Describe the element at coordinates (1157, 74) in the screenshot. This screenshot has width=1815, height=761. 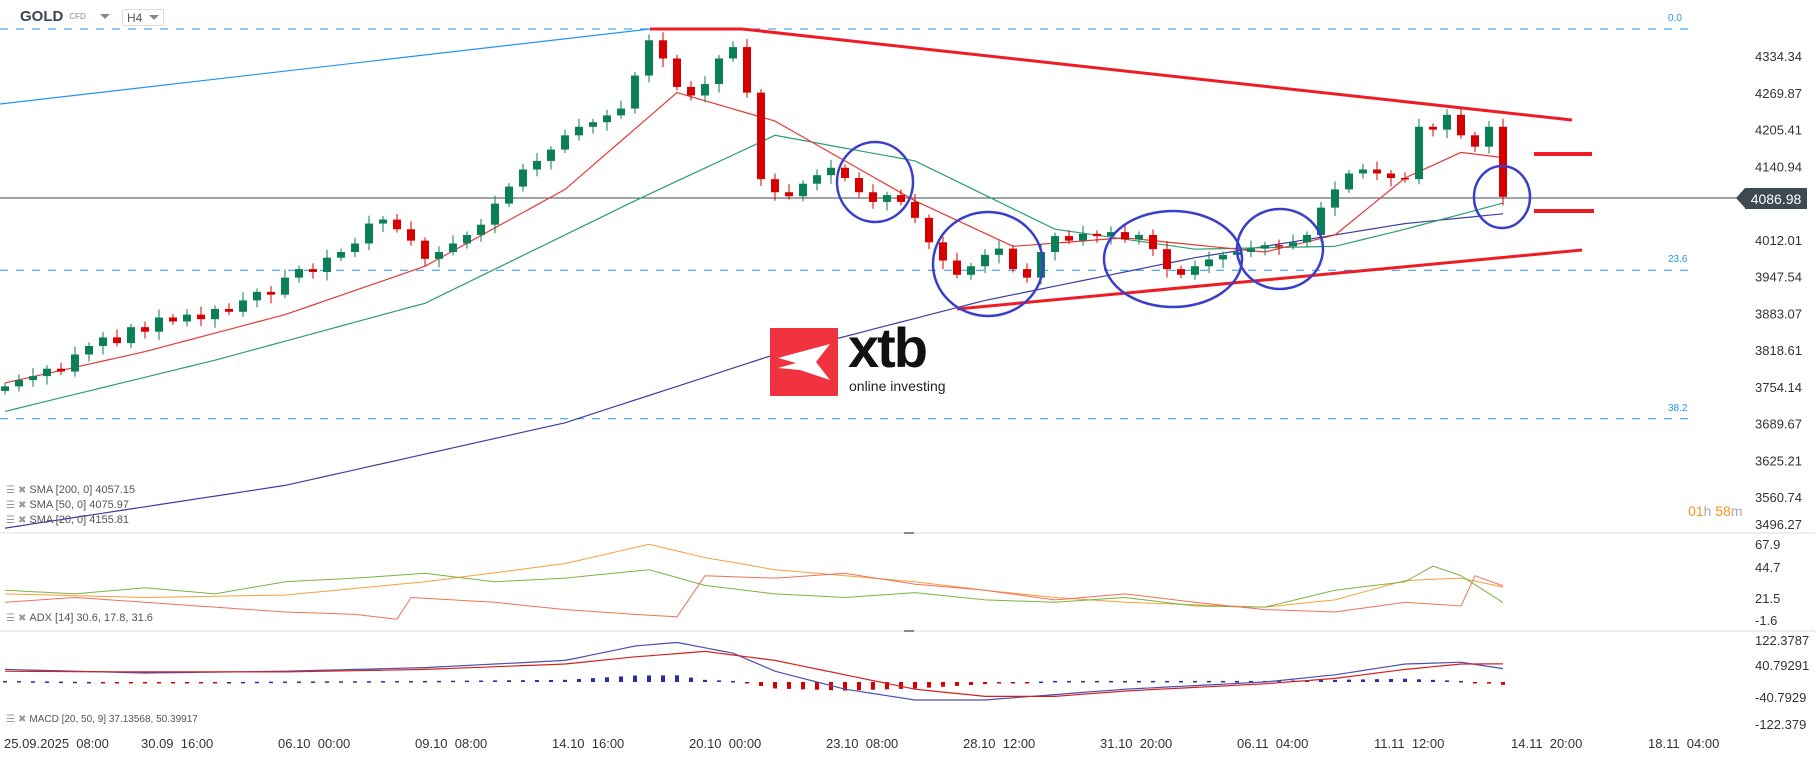
I see `resistance-trendline` at that location.